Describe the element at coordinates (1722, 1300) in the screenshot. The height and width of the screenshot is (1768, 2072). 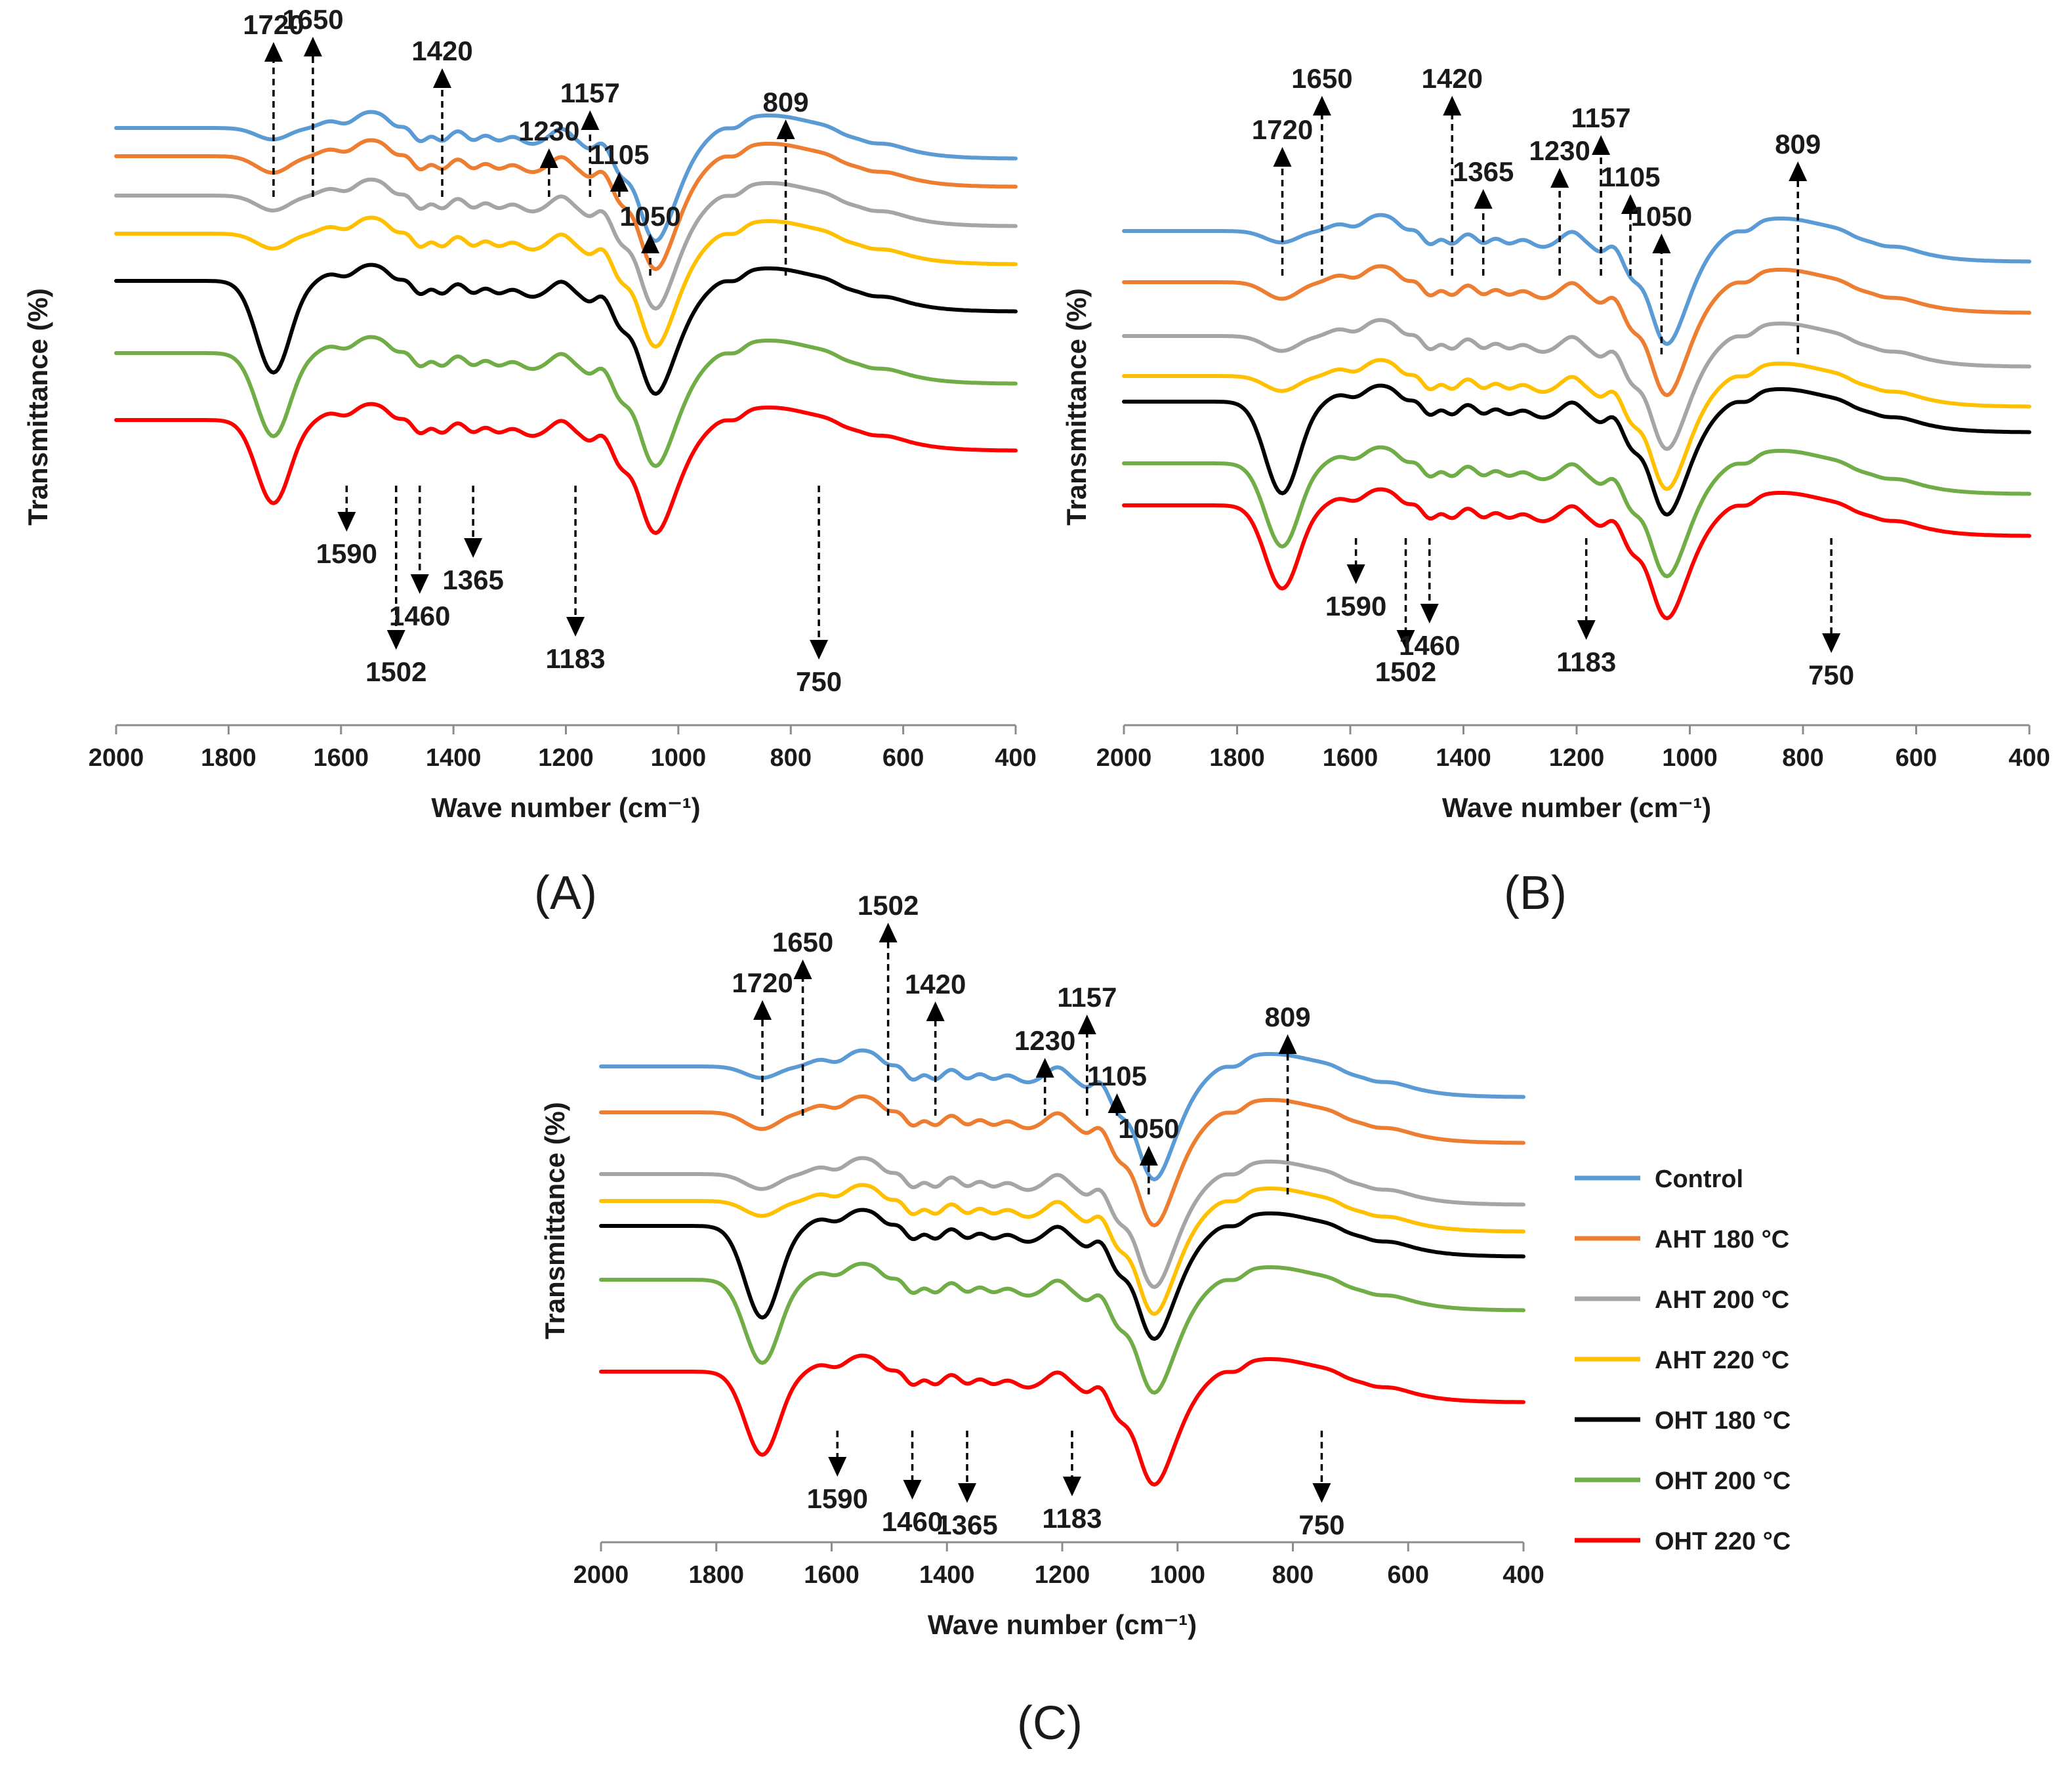
I see `legend-entry: AHT 200 °C` at that location.